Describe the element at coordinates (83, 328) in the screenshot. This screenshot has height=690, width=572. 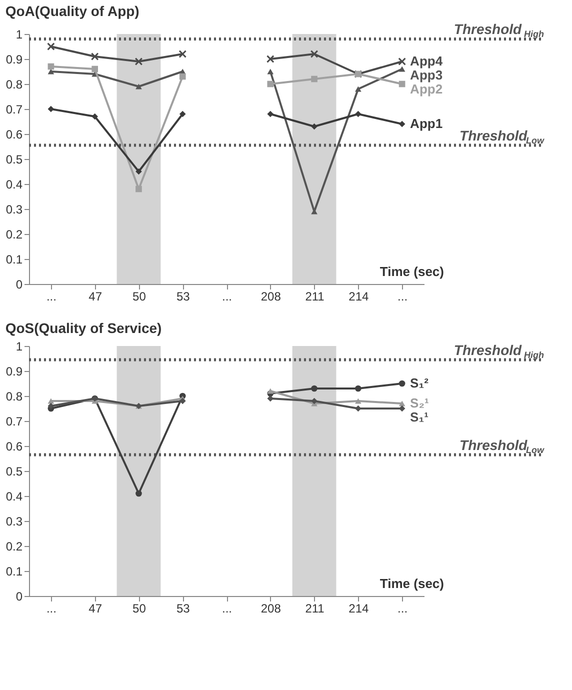
I see `chart-title: QoS(Quality of Service)` at that location.